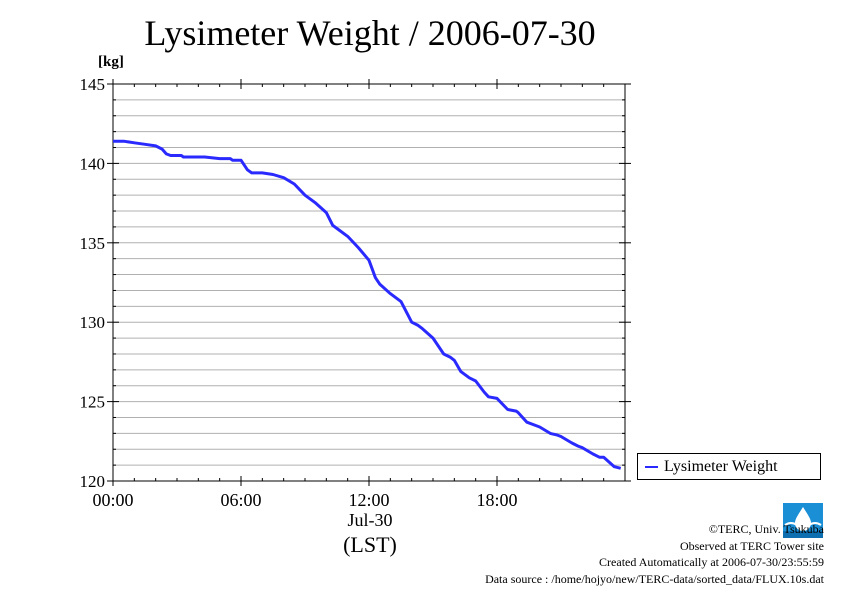 The height and width of the screenshot is (595, 842). I want to click on y-tick-label: 130, so click(93, 322).